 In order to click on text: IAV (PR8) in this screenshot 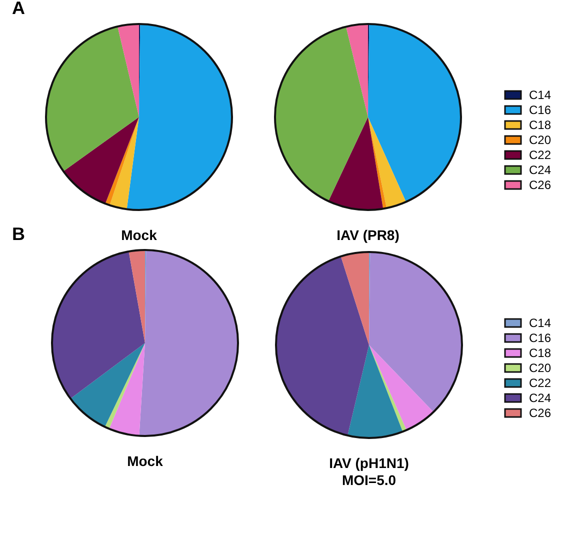, I will do `click(368, 235)`.